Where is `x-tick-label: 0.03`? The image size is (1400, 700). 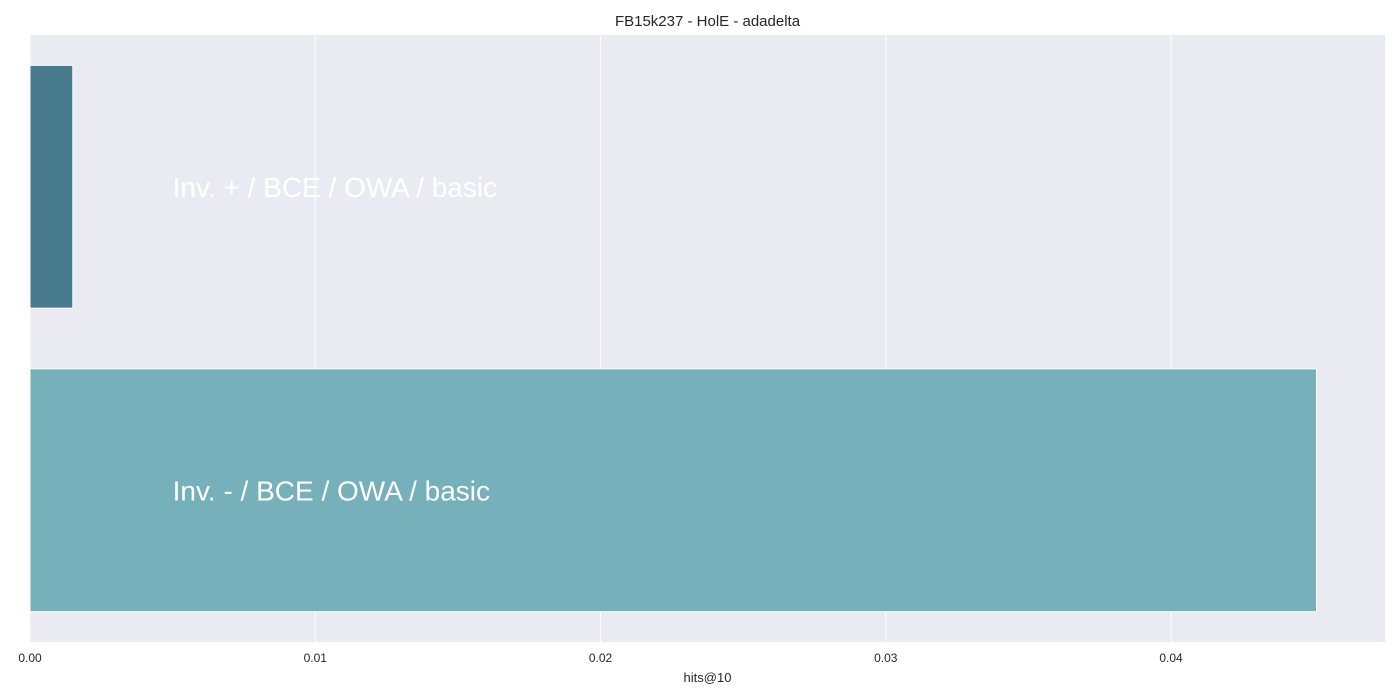 x-tick-label: 0.03 is located at coordinates (886, 658).